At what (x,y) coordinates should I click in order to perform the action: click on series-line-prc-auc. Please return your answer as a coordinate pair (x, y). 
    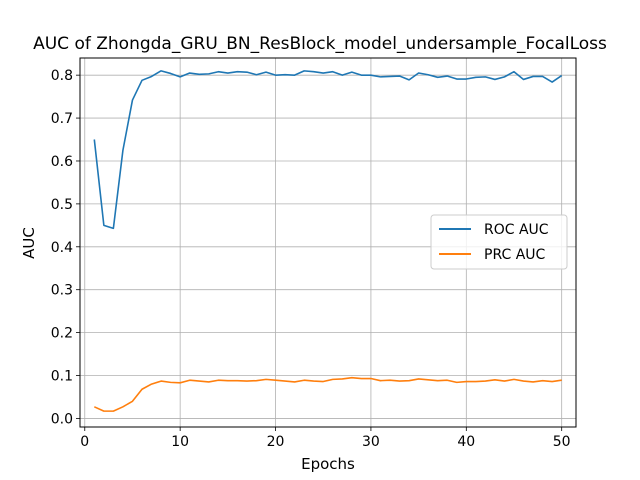
    Looking at the image, I should click on (327, 394).